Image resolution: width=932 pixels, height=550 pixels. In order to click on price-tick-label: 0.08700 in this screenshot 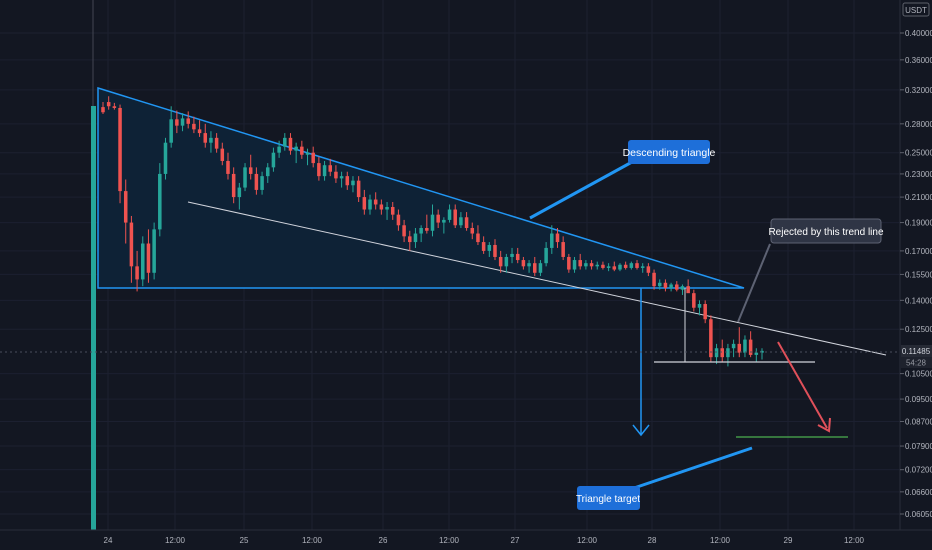, I will do `click(918, 421)`.